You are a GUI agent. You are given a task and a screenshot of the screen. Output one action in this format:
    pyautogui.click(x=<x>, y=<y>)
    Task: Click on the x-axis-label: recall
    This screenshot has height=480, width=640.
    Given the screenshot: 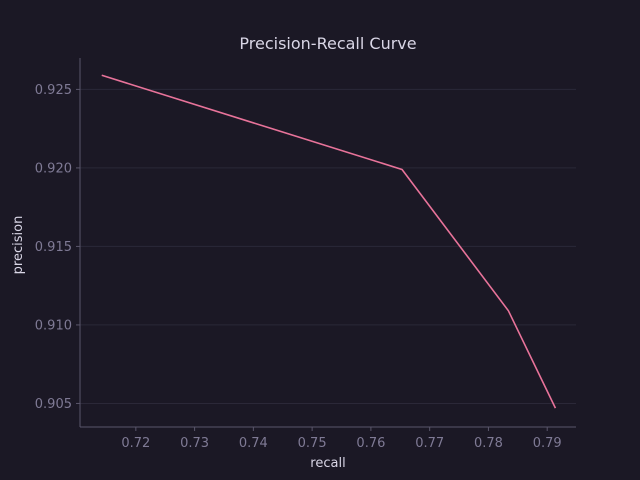 What is the action you would take?
    pyautogui.click(x=327, y=463)
    